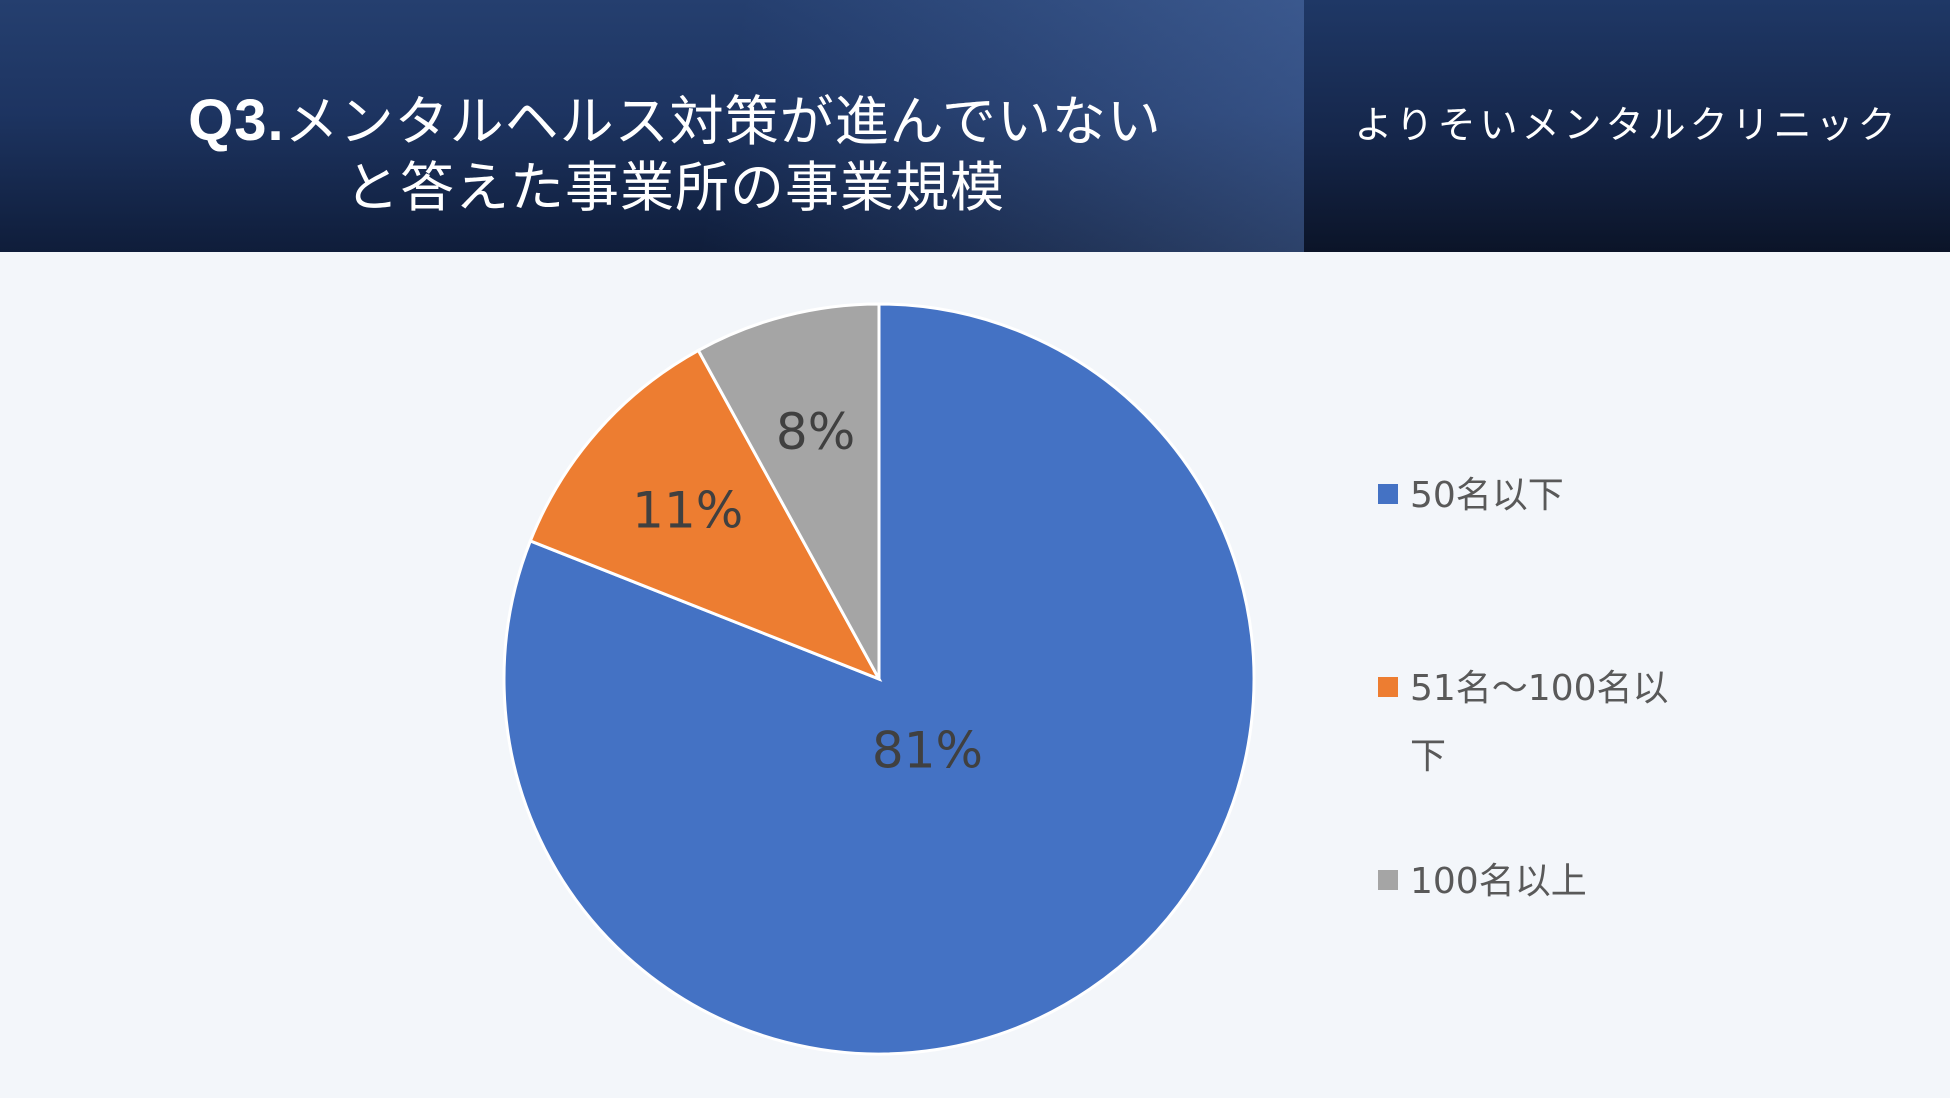  I want to click on clinic-name: よりそいメンタルクリニック, so click(1627, 125).